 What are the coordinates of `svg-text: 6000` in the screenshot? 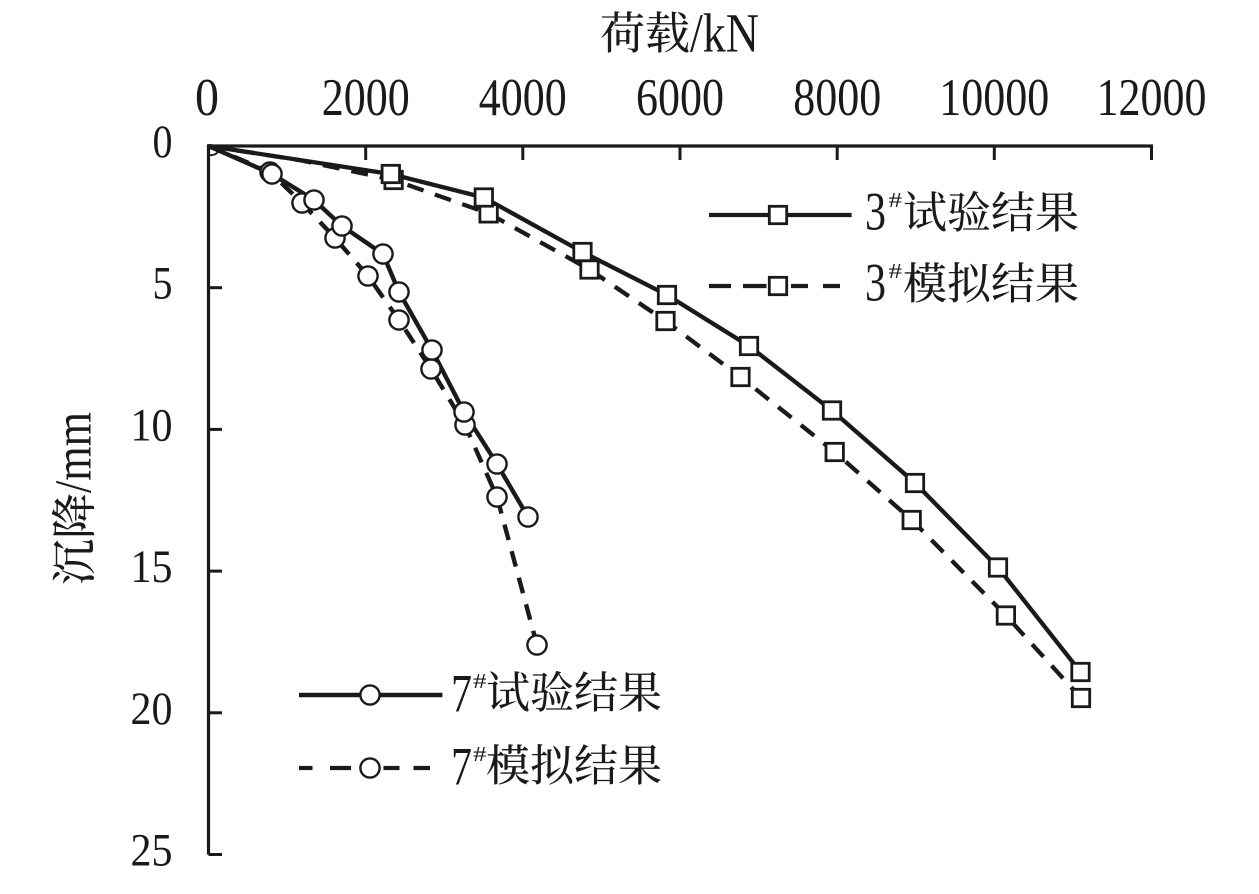 It's located at (680, 98).